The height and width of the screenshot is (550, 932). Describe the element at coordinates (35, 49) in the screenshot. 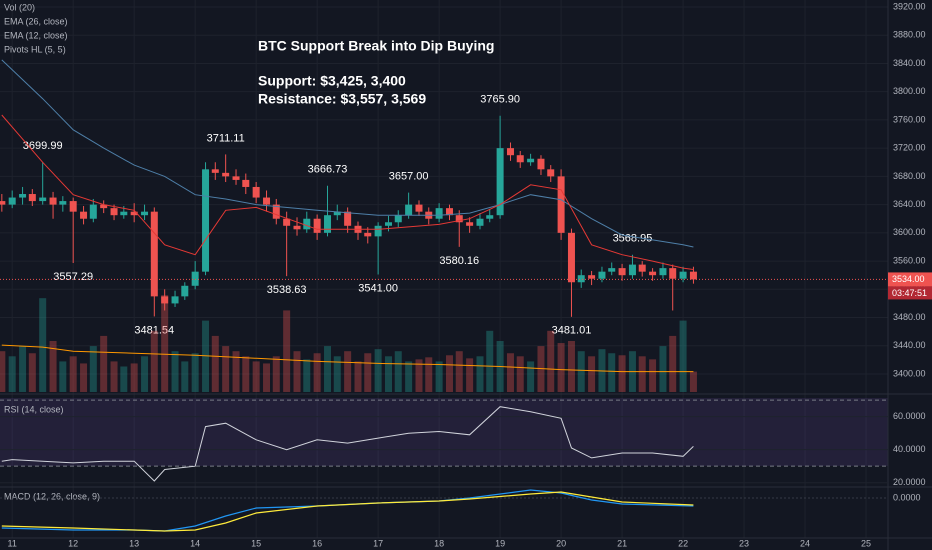

I see `legend-entry: Pivots HL (5, 5)` at that location.